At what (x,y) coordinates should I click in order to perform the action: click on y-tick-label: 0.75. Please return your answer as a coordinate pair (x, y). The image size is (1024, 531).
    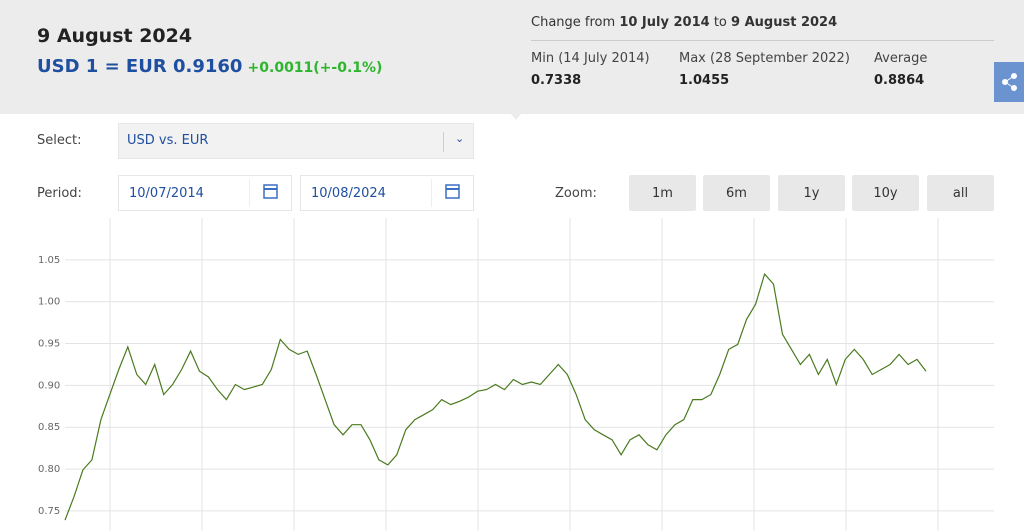
    Looking at the image, I should click on (49, 511).